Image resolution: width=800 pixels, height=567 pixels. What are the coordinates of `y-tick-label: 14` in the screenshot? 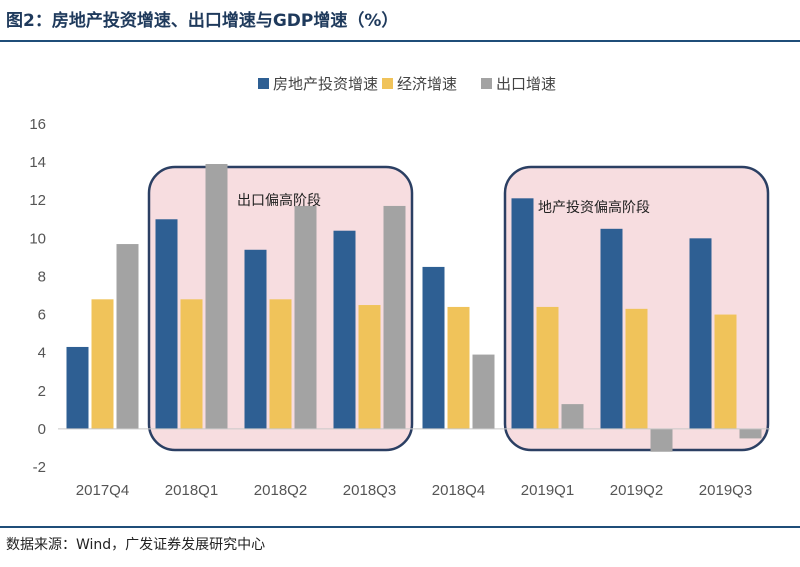 It's located at (37, 162).